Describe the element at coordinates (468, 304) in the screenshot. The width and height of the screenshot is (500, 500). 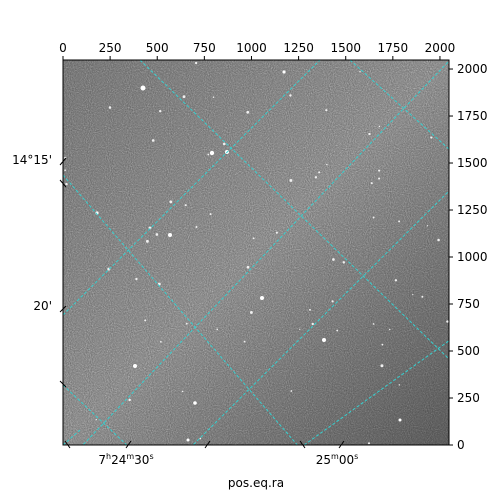
I see `right-tick-label: 750` at that location.